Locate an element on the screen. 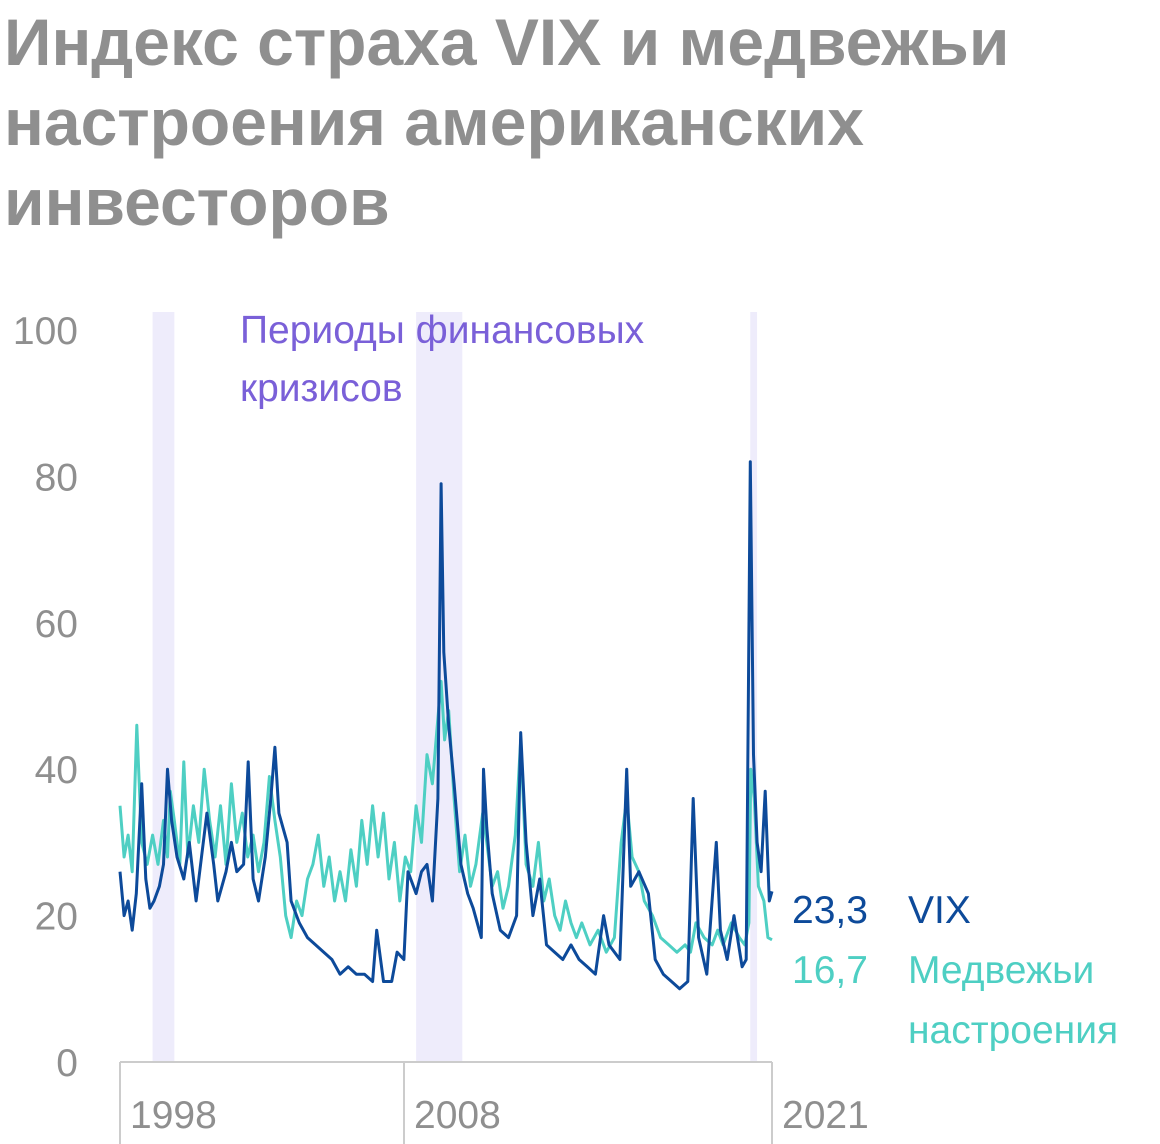 The width and height of the screenshot is (1160, 1144). x-tick-label: 2008 is located at coordinates (457, 1115).